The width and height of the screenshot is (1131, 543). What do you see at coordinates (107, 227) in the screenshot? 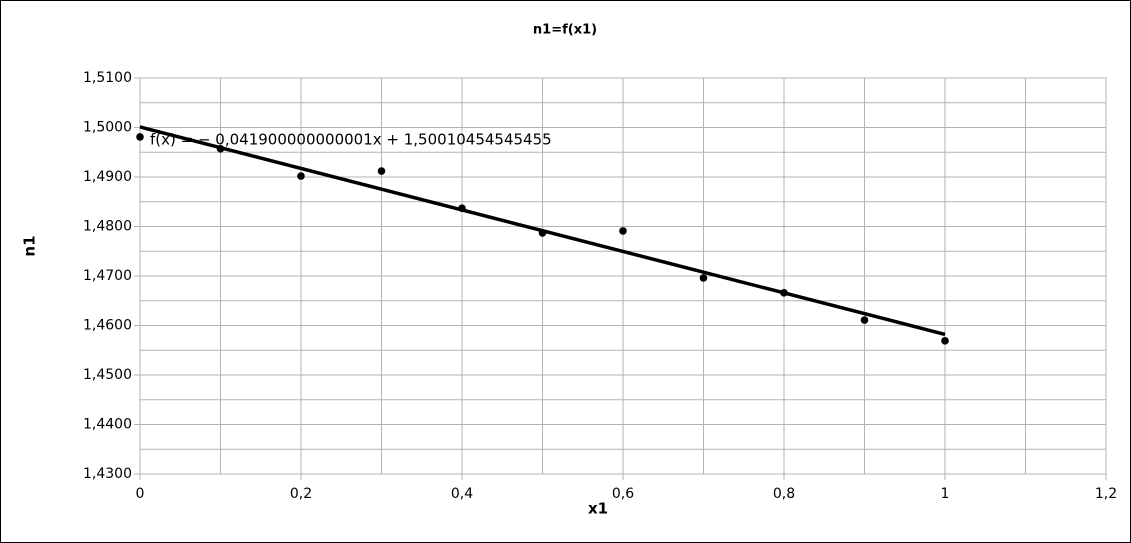
I see `y-tick-label: 1,4800` at bounding box center [107, 227].